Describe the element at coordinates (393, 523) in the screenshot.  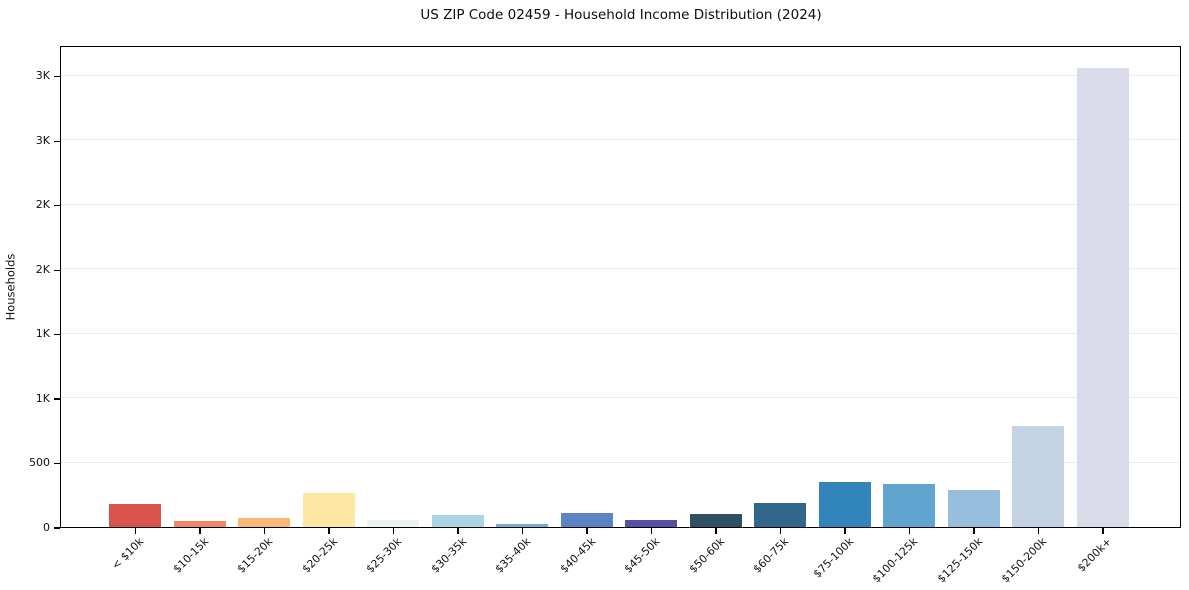
I see `bar-$25-30k` at that location.